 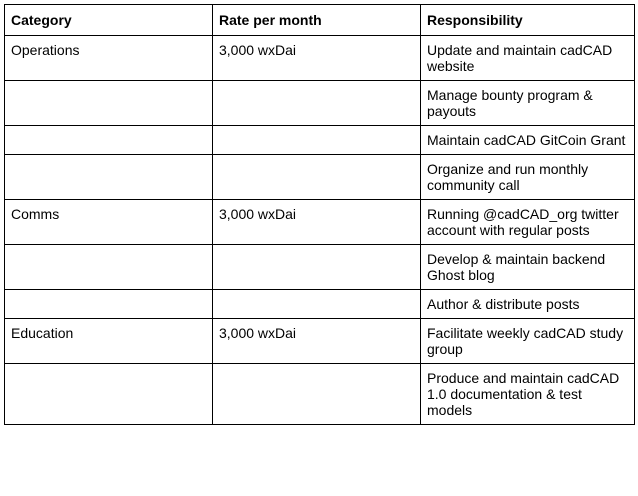 I want to click on header-rate-per-month: Rate per month, so click(x=316, y=20).